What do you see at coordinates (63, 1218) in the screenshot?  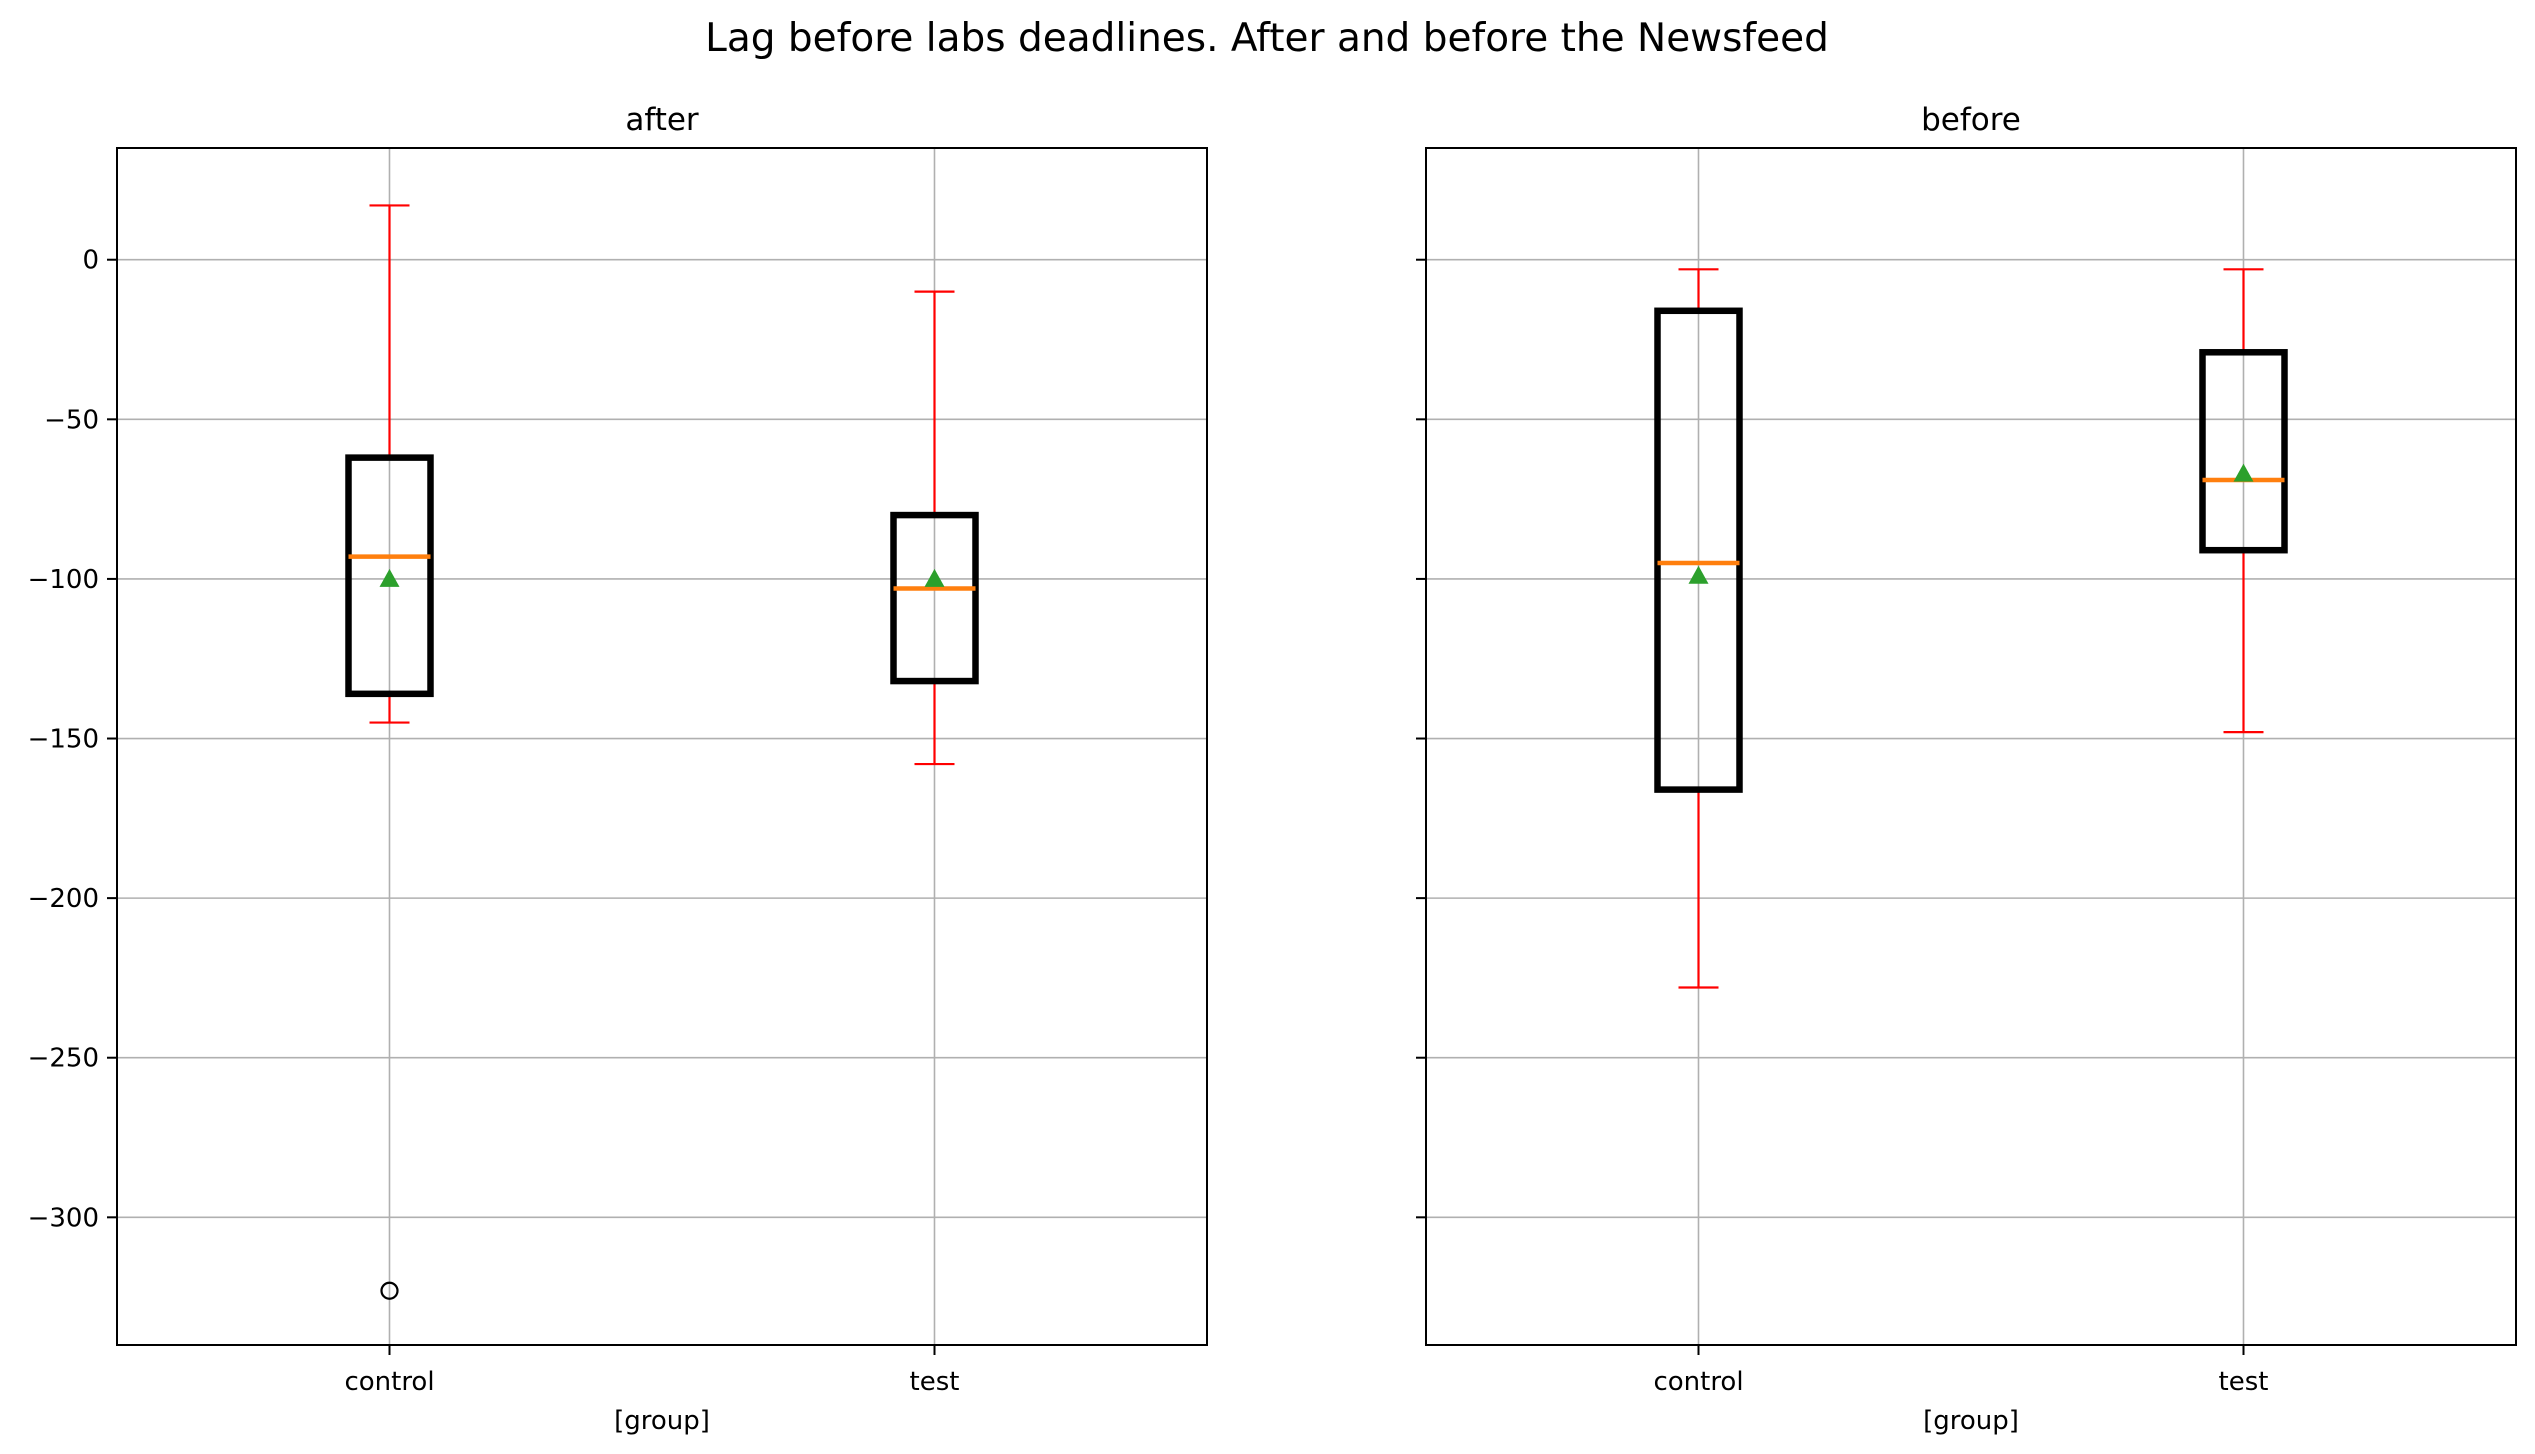 I see `y-tick-label: −300` at bounding box center [63, 1218].